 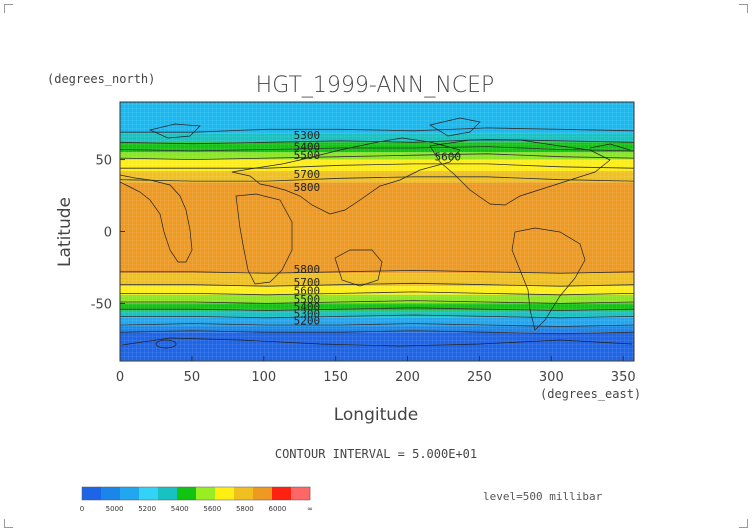 I want to click on y-axis: 50 0 -50, so click(x=108, y=233).